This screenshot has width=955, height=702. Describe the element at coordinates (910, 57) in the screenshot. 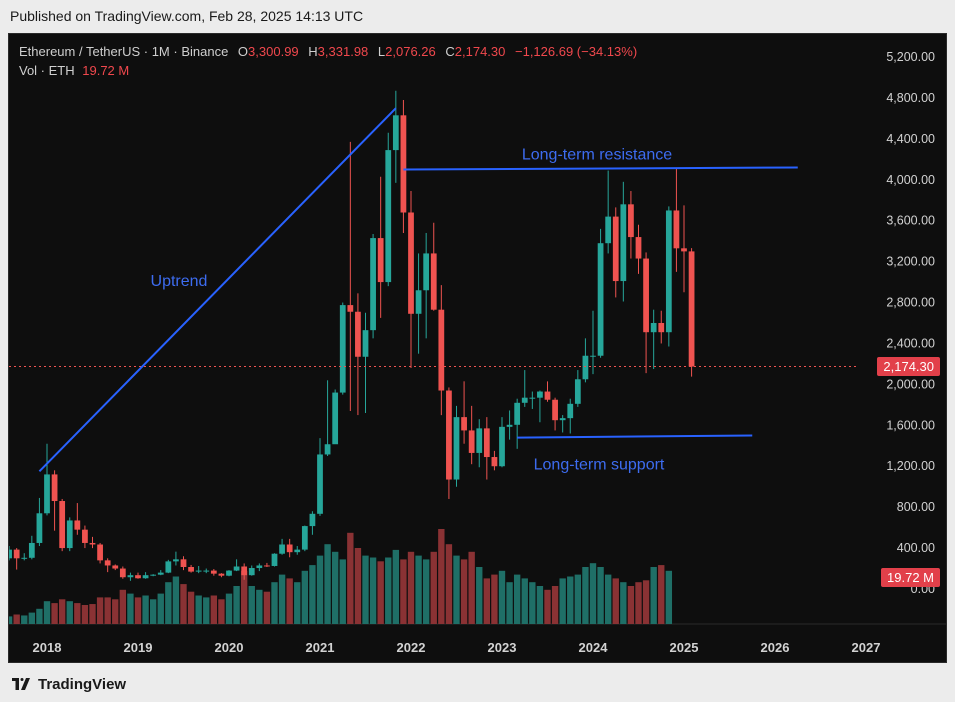

I see `y-tick-label: 5,200.00` at that location.